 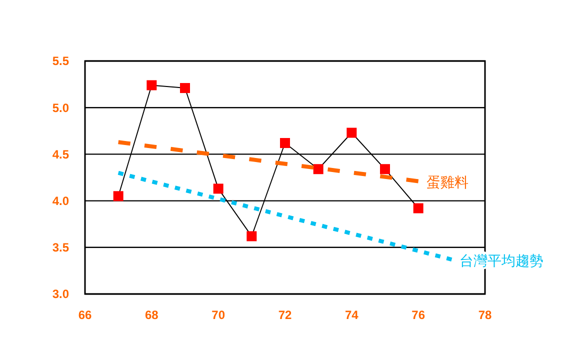 I want to click on x-tick-label: 78, so click(x=485, y=315).